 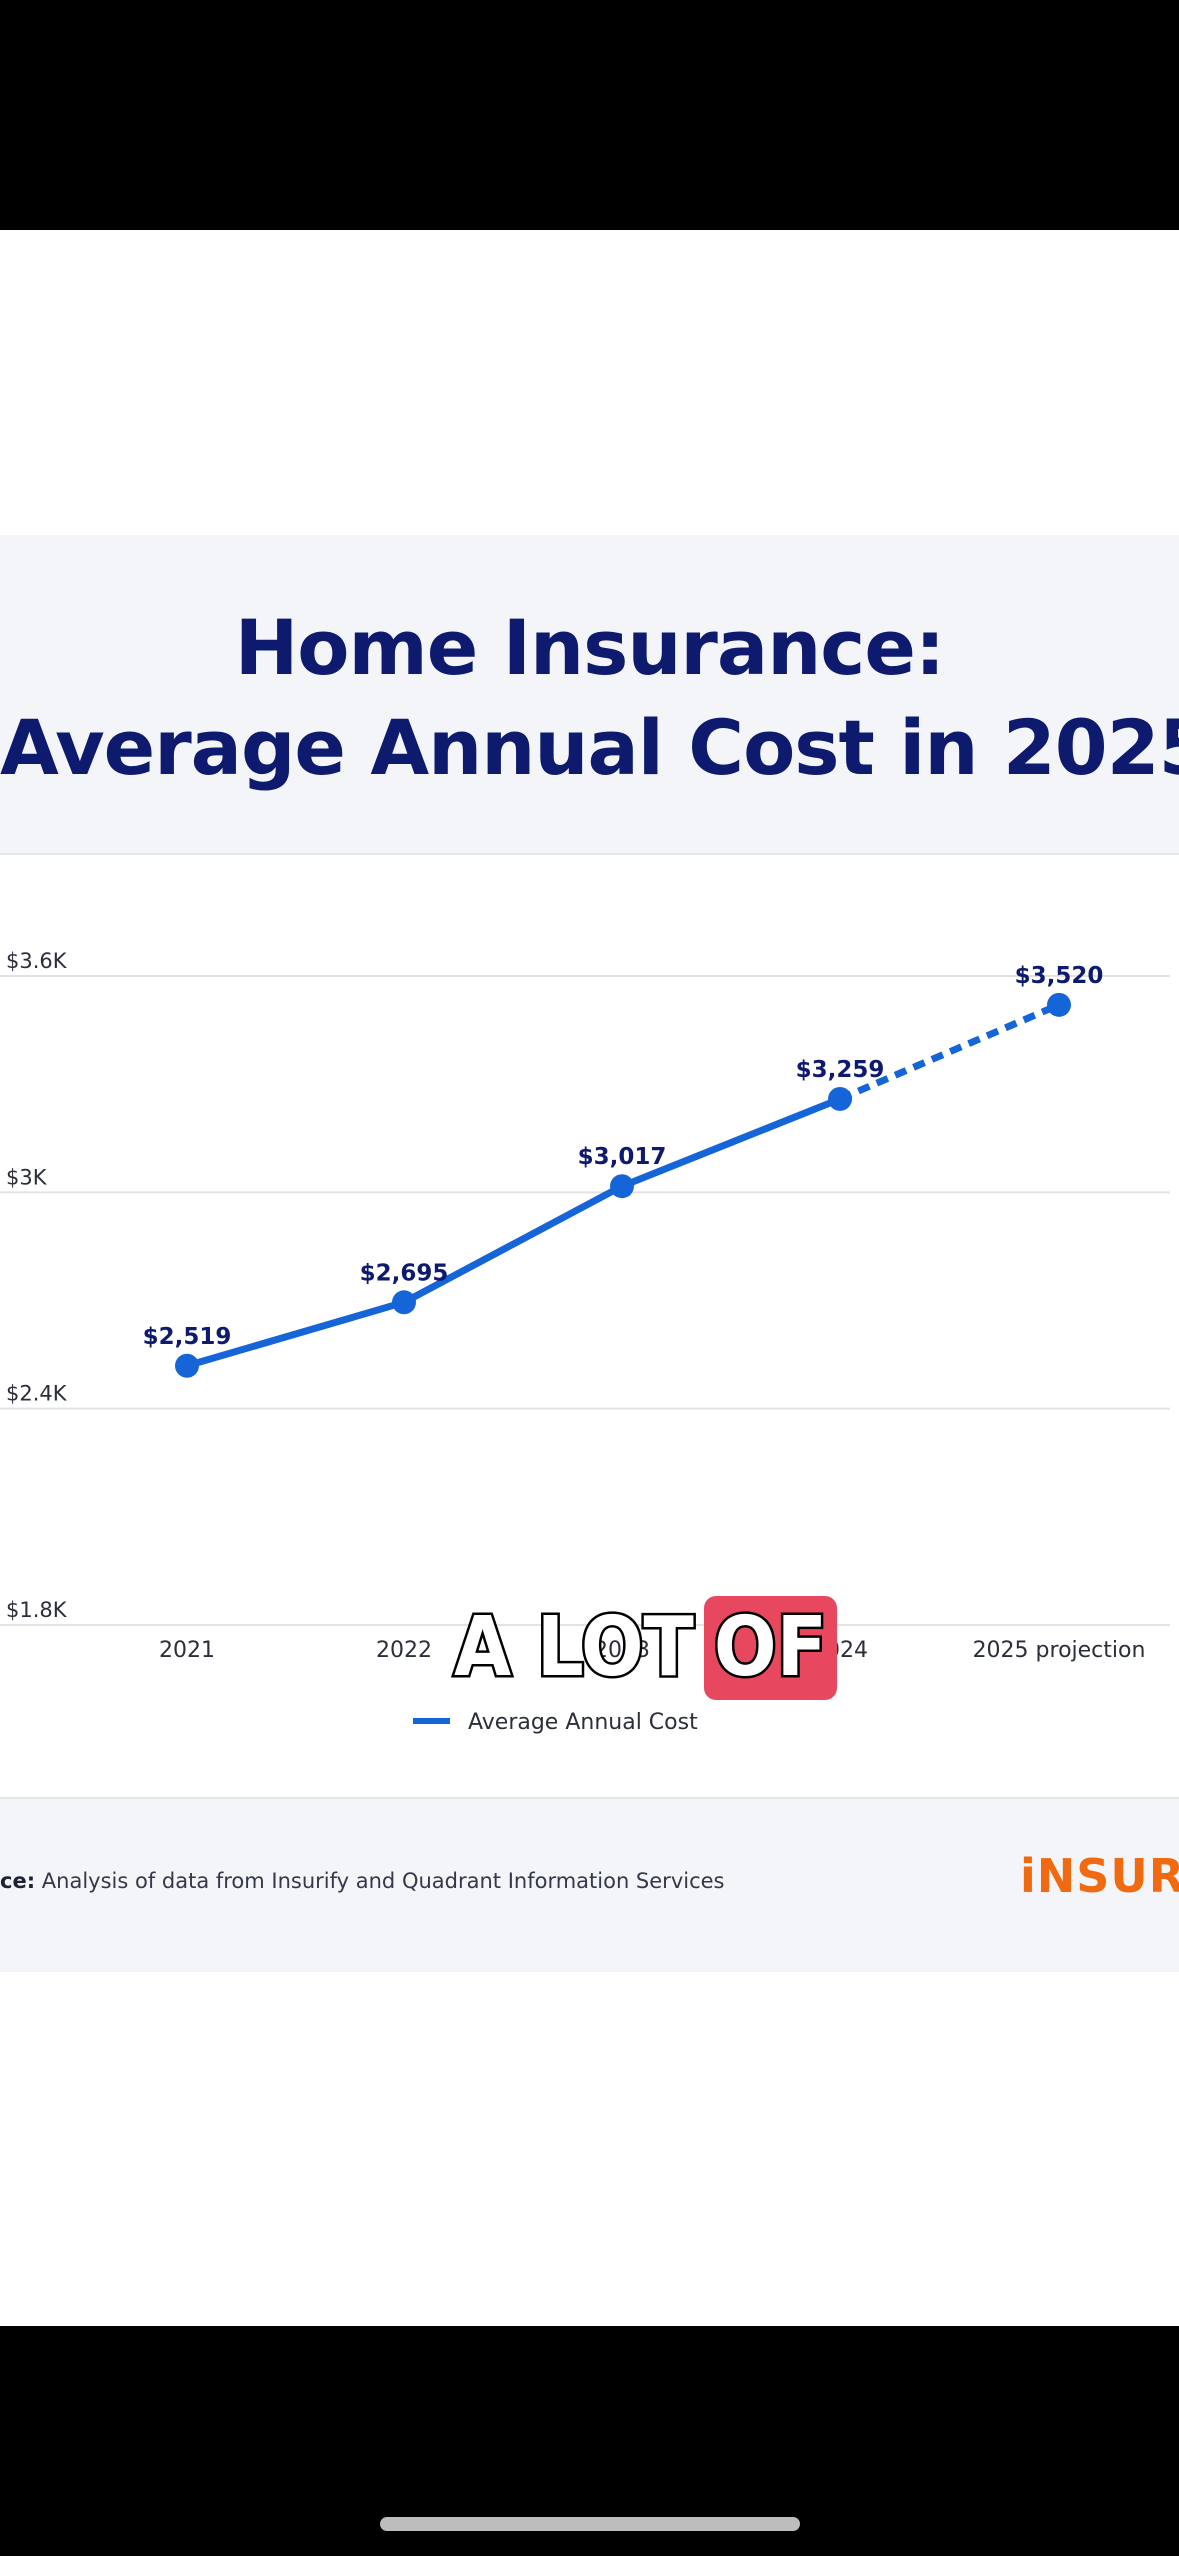 What do you see at coordinates (840, 1098) in the screenshot?
I see `data-point-2024` at bounding box center [840, 1098].